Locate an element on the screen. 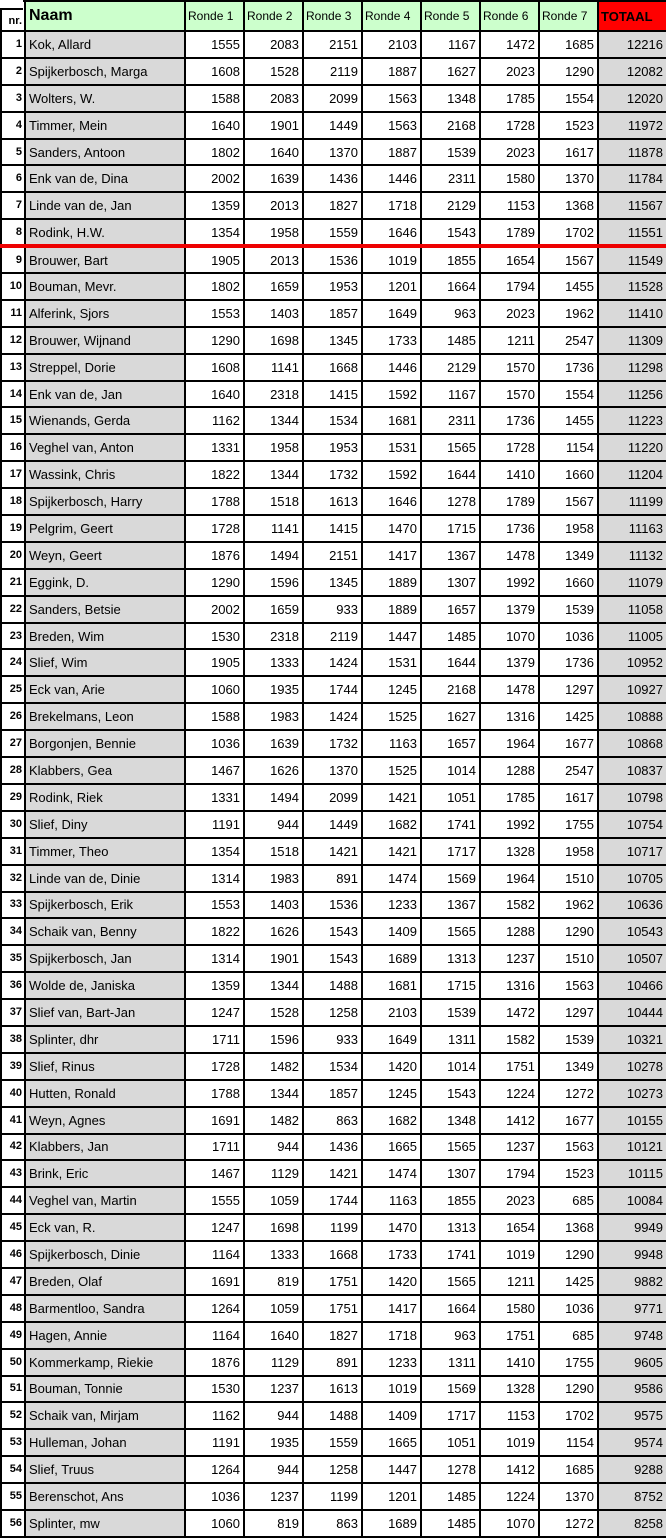 This screenshot has height=1538, width=666. ronde-6-cell: 1153 is located at coordinates (509, 206).